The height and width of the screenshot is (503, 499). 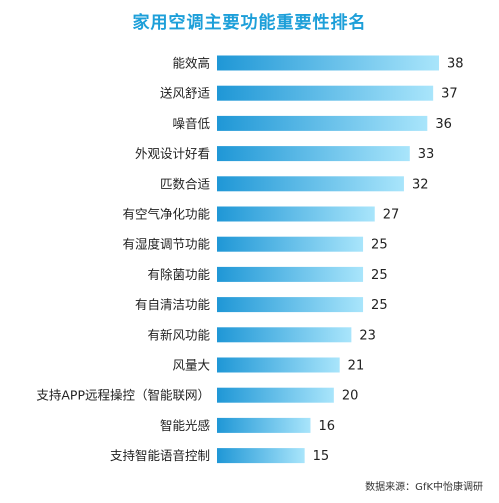 I want to click on category-label: 噪音低, so click(x=191, y=123).